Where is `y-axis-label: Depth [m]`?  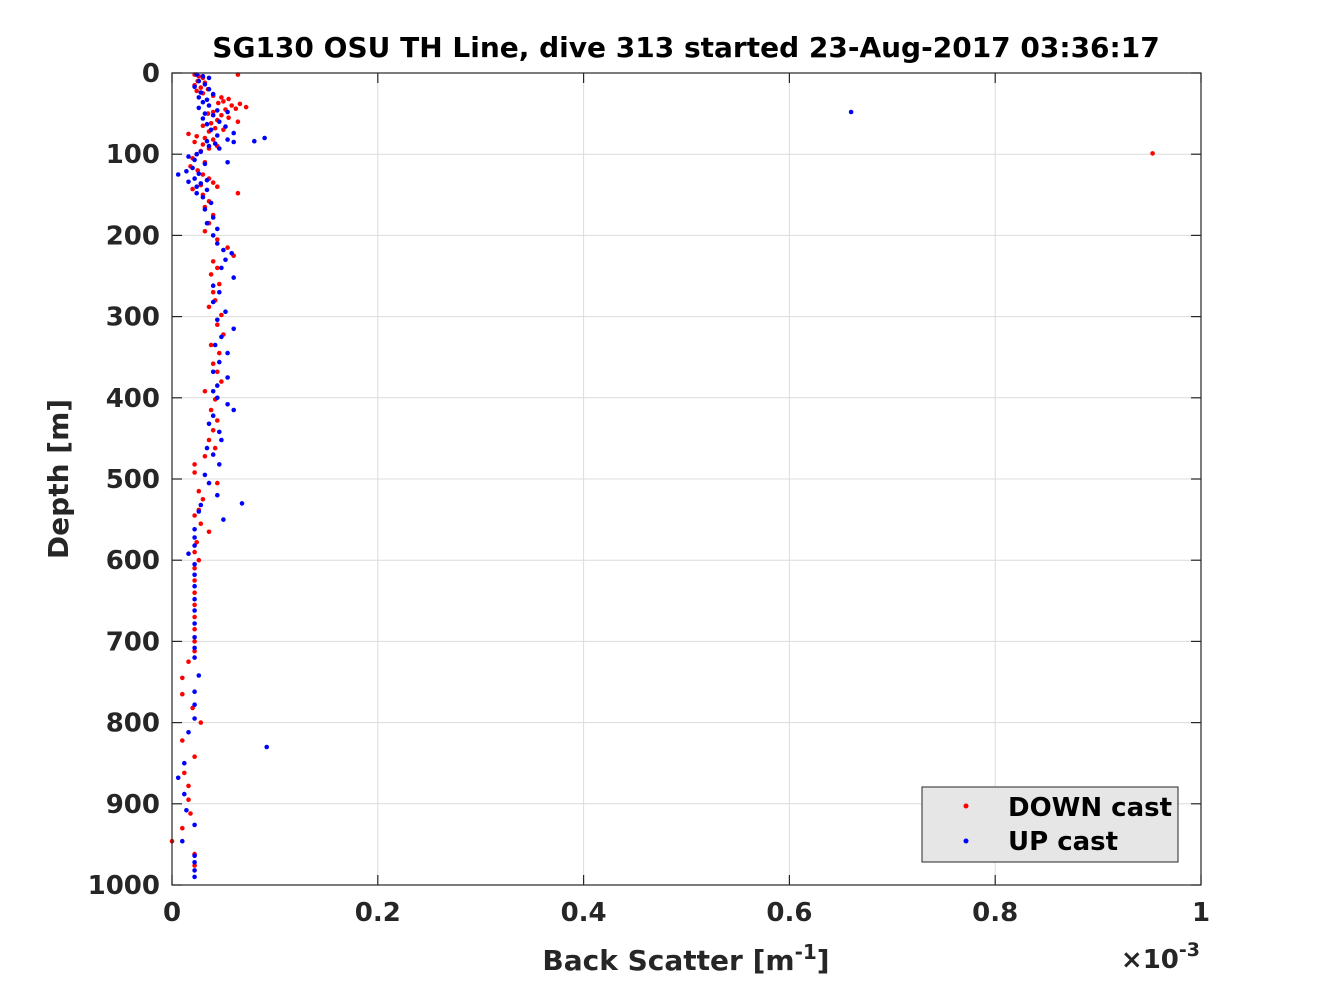
y-axis-label: Depth [m] is located at coordinates (58, 479).